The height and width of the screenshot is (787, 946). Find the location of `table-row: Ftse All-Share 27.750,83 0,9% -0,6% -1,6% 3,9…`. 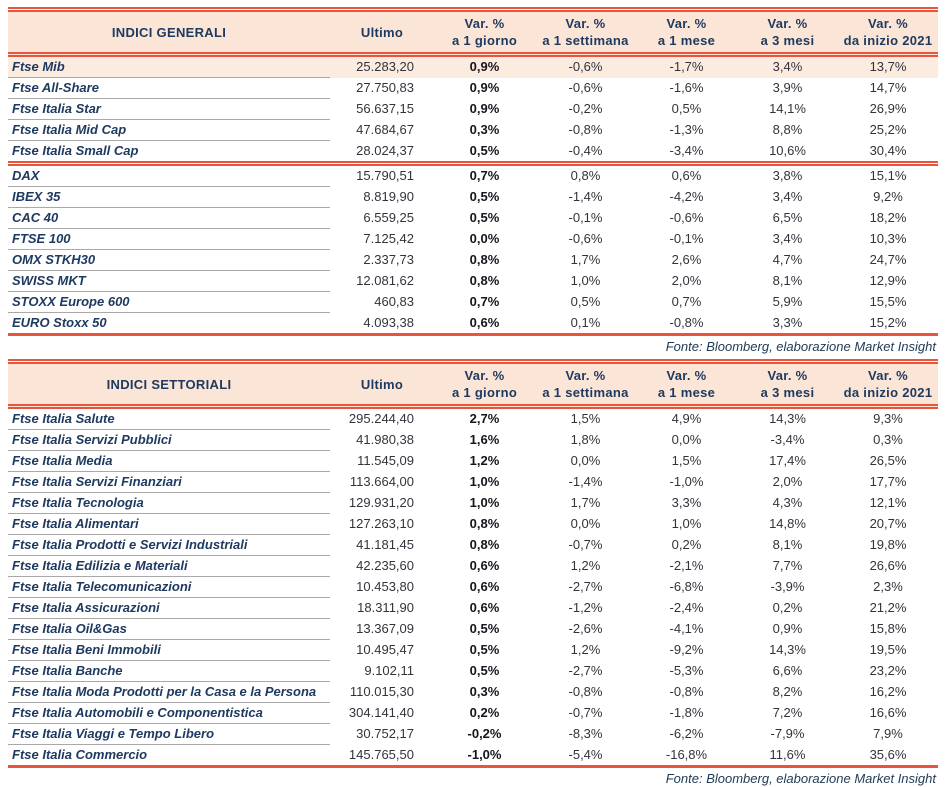

table-row: Ftse All-Share 27.750,83 0,9% -0,6% -1,6% 3,9… is located at coordinates (473, 88).